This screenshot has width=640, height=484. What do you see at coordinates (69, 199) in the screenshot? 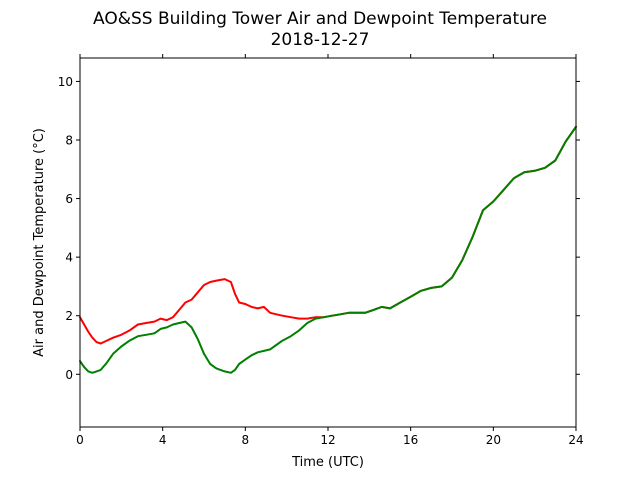
I see `y-tick-label: 6` at bounding box center [69, 199].